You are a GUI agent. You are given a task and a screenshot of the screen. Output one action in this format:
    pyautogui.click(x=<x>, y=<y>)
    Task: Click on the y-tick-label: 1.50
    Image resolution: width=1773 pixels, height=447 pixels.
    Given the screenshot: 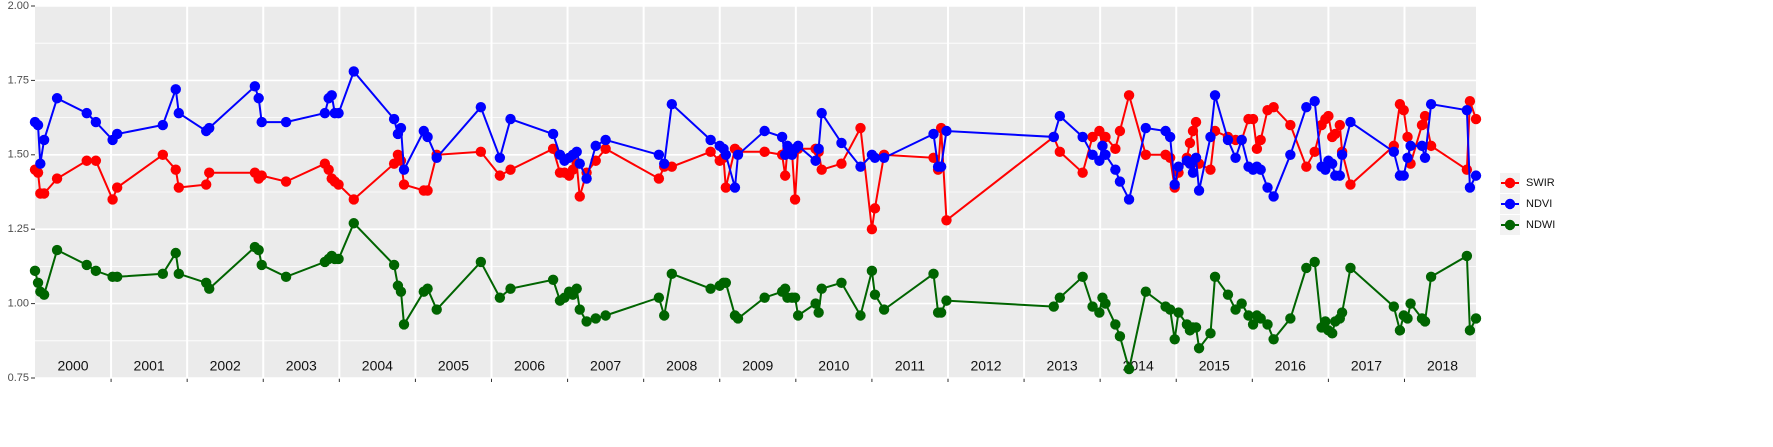 What is the action you would take?
    pyautogui.click(x=18, y=155)
    